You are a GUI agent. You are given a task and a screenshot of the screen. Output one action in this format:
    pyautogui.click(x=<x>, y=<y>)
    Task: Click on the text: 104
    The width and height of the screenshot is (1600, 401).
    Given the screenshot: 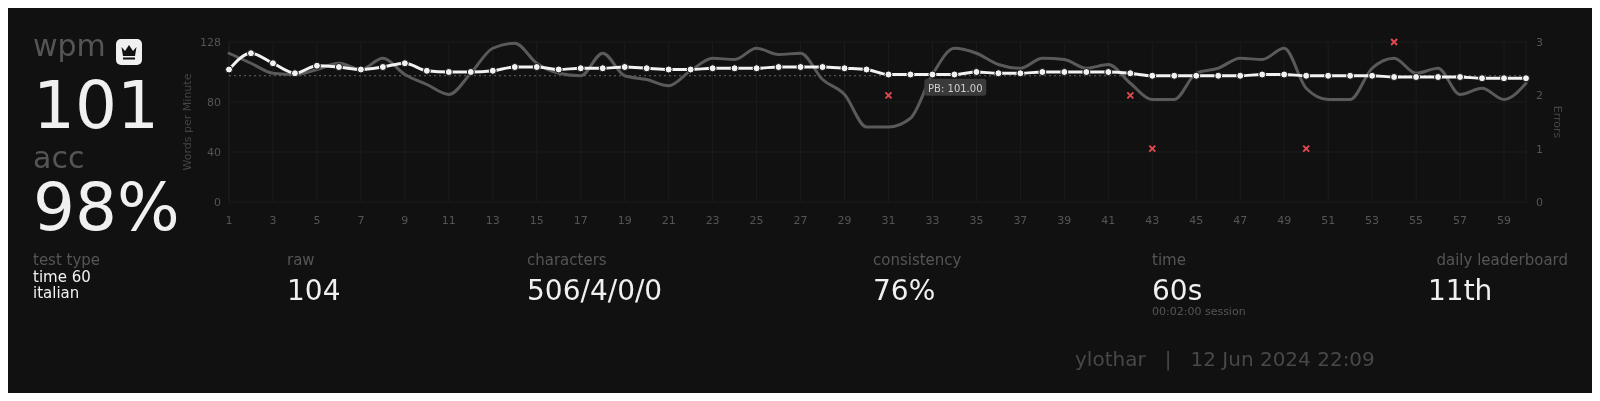 What is the action you would take?
    pyautogui.click(x=314, y=290)
    